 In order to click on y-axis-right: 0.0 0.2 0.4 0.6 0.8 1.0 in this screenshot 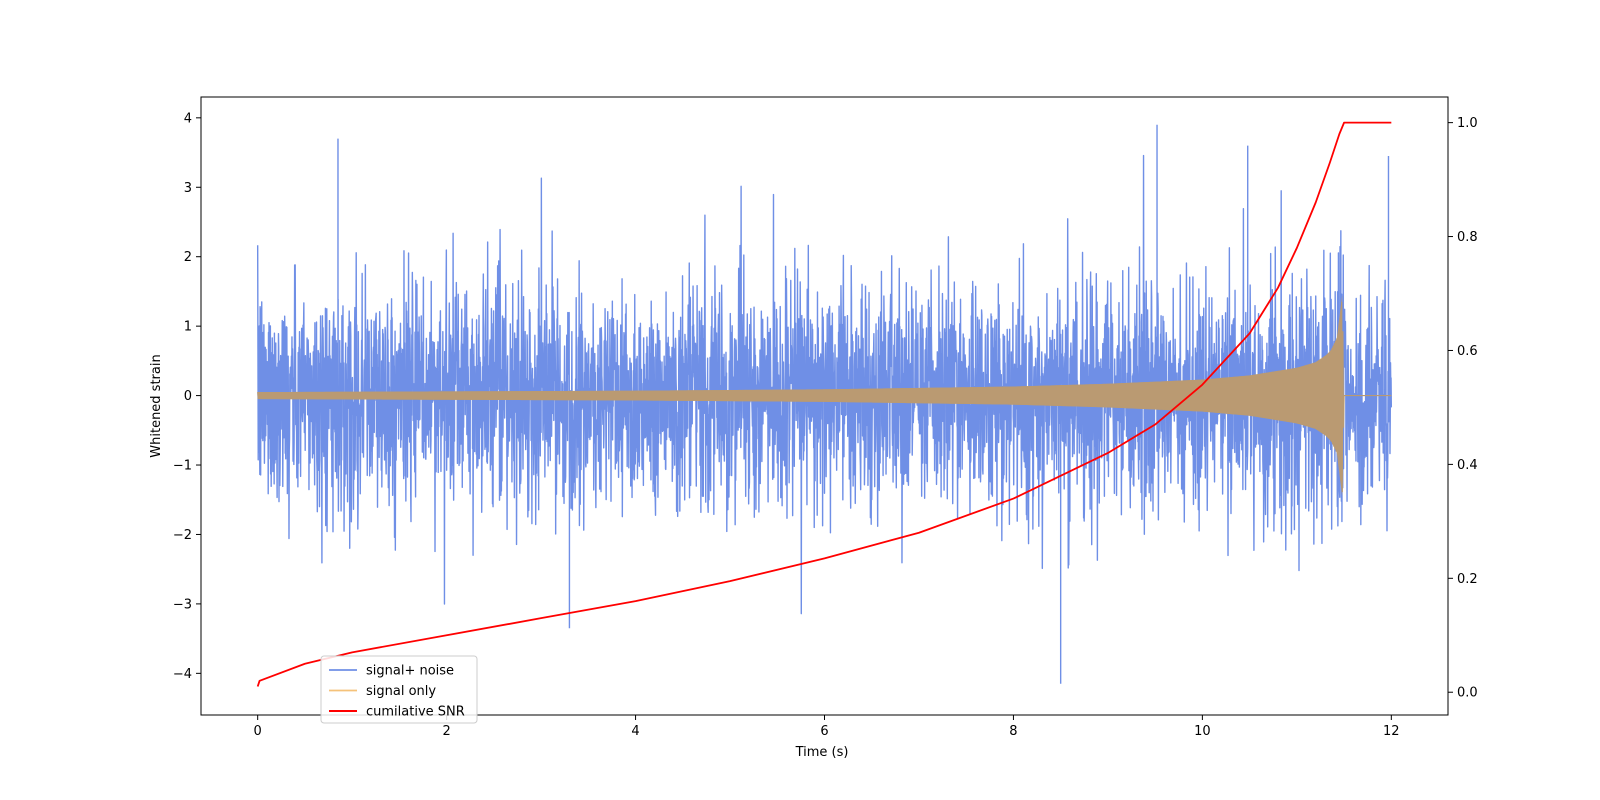, I will do `click(1463, 408)`.